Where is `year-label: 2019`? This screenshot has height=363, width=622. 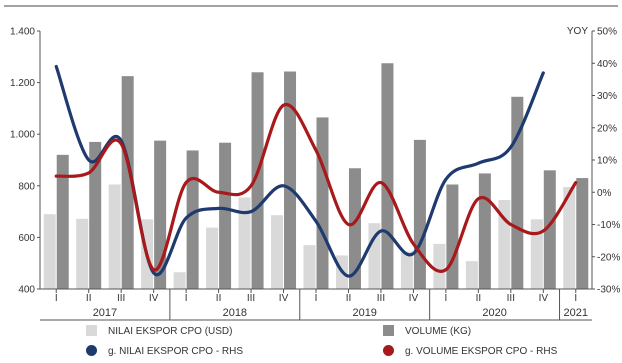 year-label: 2019 is located at coordinates (364, 313).